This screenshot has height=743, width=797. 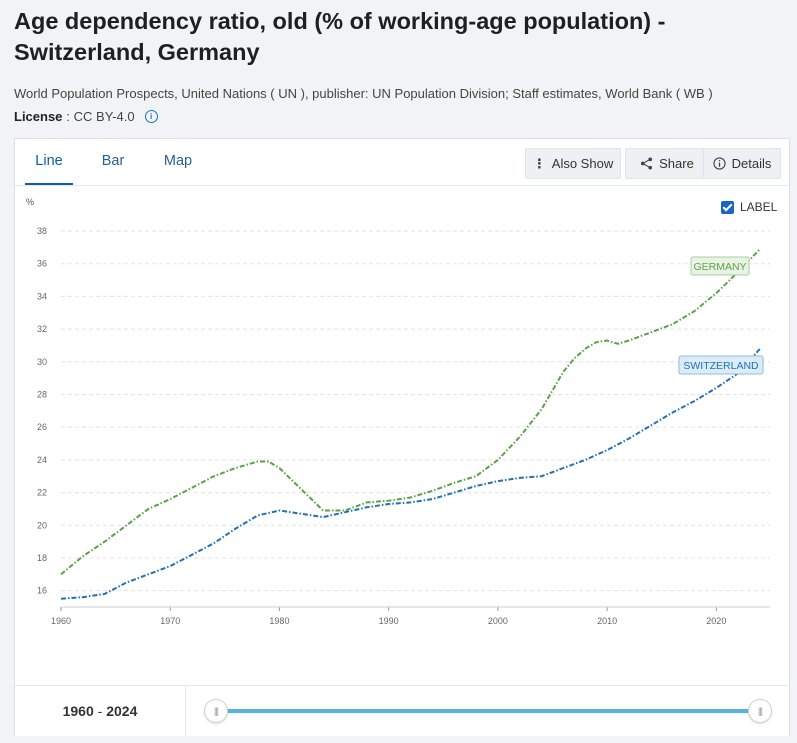 What do you see at coordinates (647, 163) in the screenshot?
I see `share-icon` at bounding box center [647, 163].